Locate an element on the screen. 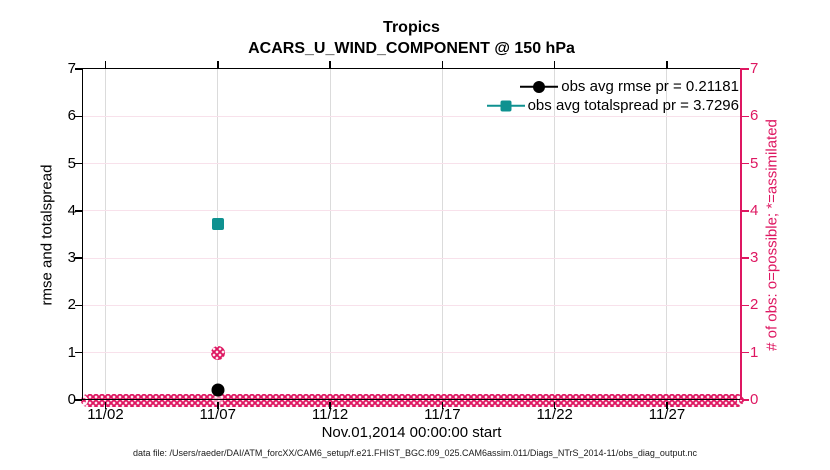  right-axis-line is located at coordinates (741, 233).